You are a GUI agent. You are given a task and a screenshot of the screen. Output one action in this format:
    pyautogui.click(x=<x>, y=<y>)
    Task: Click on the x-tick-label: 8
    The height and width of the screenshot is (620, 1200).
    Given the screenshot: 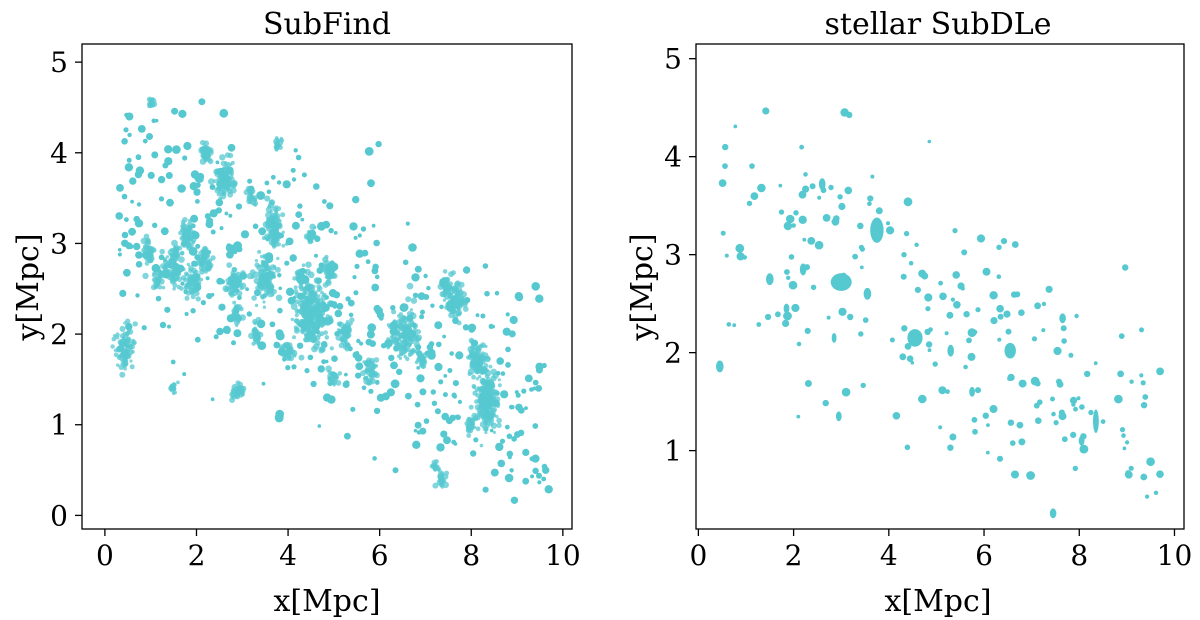 What is the action you would take?
    pyautogui.click(x=1079, y=555)
    